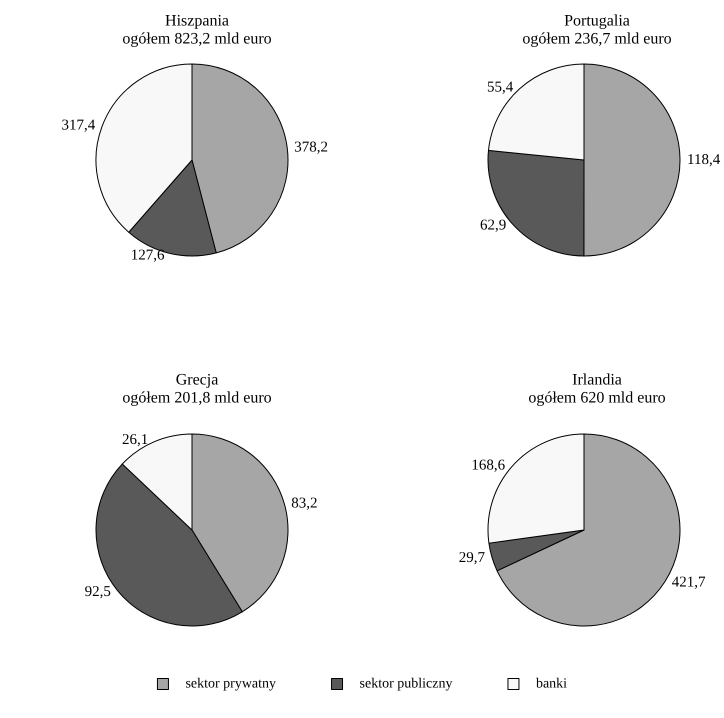  What do you see at coordinates (197, 39) in the screenshot?
I see `chart-subtitle: ogółem 823,2 mld euro` at bounding box center [197, 39].